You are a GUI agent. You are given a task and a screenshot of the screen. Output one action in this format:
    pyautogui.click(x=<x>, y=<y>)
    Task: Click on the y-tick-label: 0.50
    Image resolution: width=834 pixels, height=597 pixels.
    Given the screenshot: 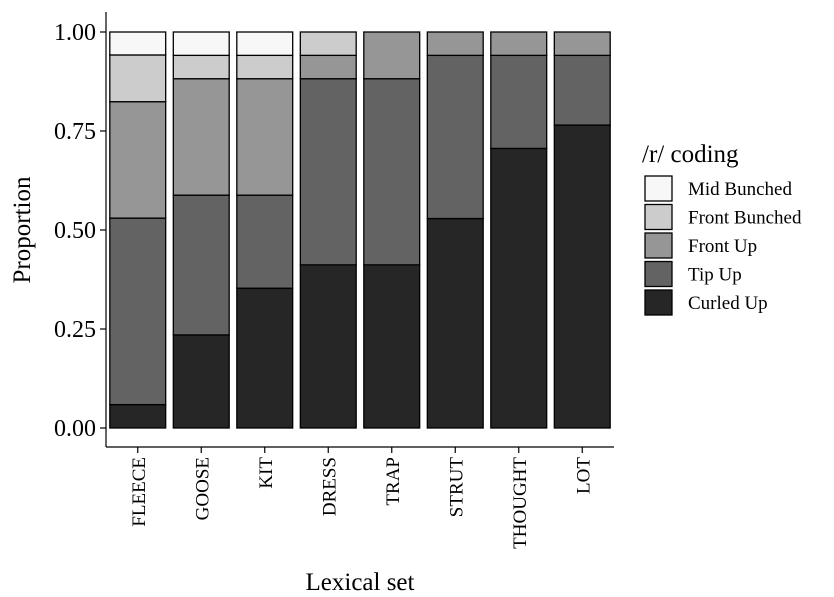 What is the action you would take?
    pyautogui.click(x=75, y=231)
    